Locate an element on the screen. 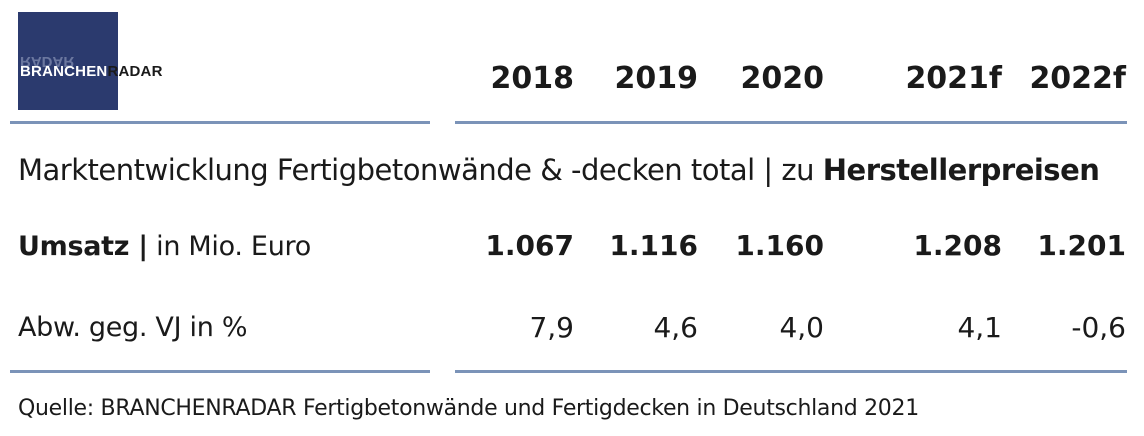 The image size is (1144, 436). logo-text-radar: RADAR is located at coordinates (135, 71).